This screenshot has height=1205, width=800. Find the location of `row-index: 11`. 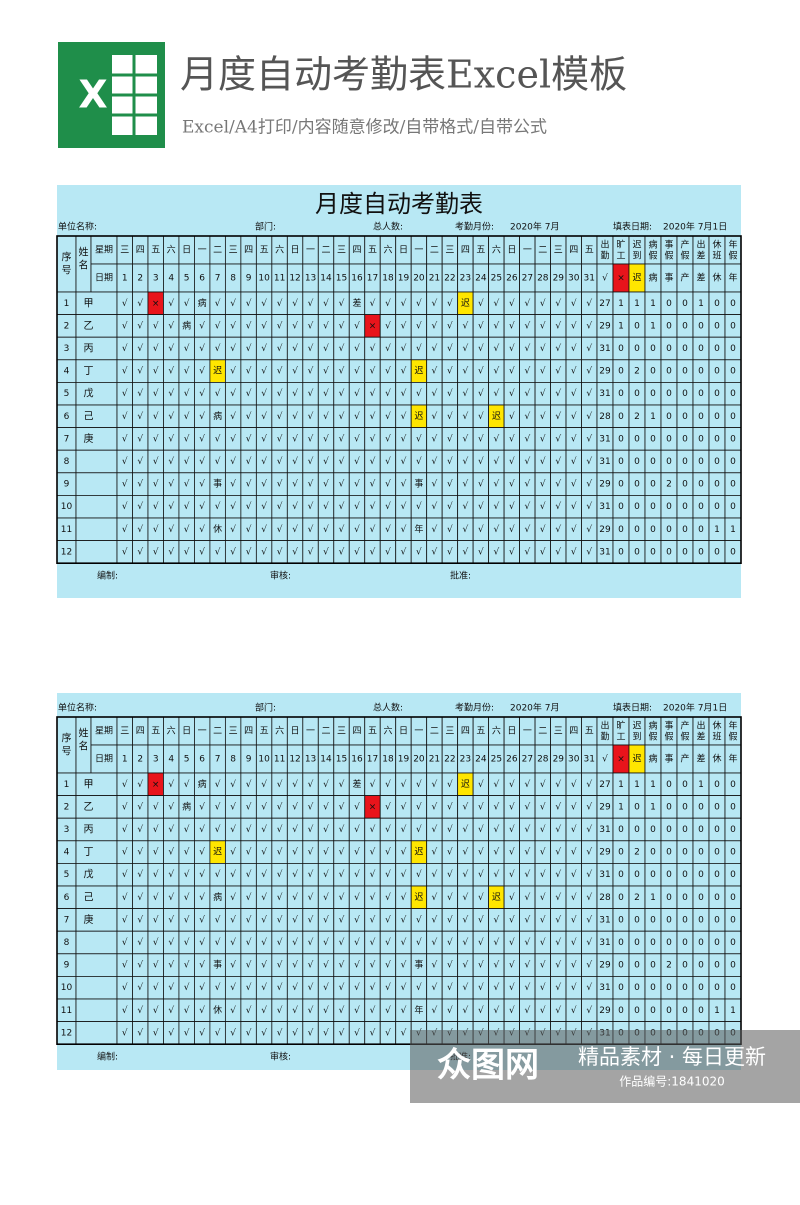

row-index: 11 is located at coordinates (66, 1011).